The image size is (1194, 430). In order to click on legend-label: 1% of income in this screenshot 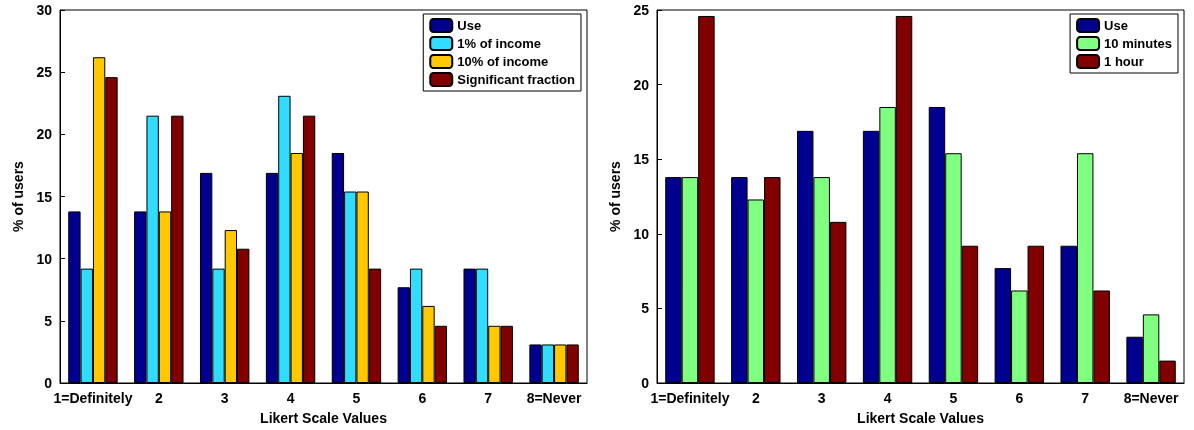, I will do `click(499, 43)`.